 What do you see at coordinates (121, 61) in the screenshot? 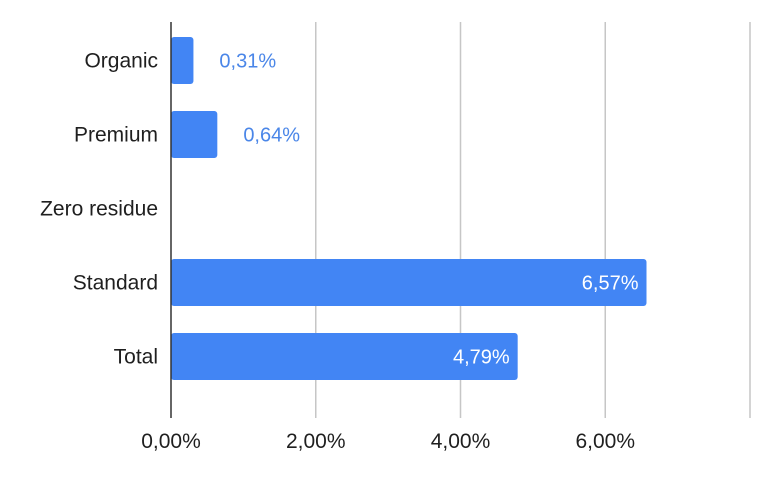
I see `category-label: Organic` at bounding box center [121, 61].